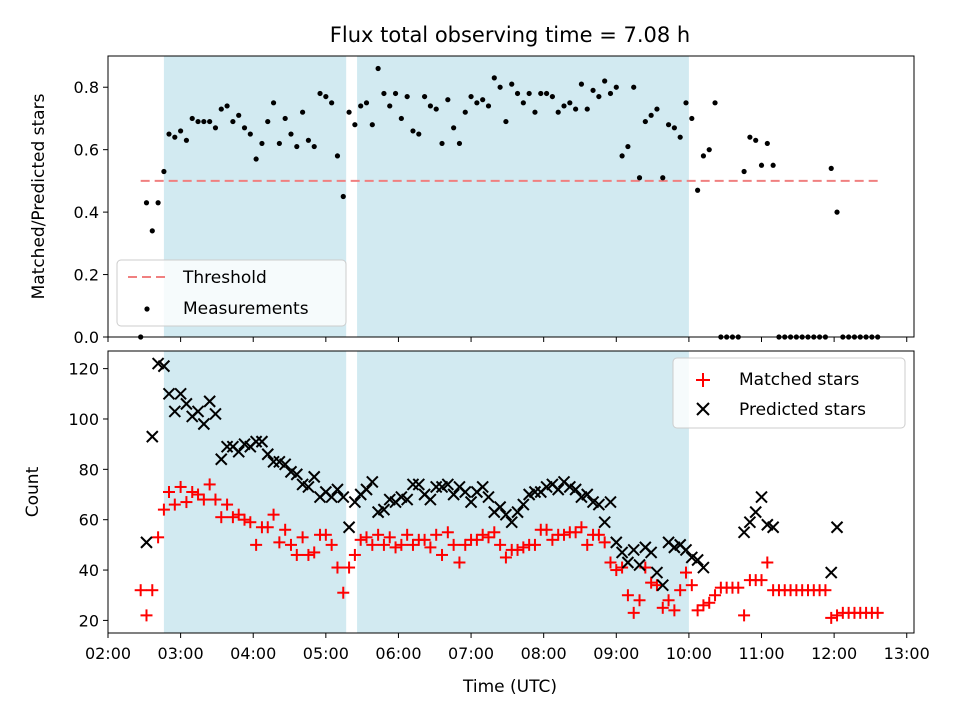  What do you see at coordinates (86, 337) in the screenshot?
I see `y-tick-label: 0.0` at bounding box center [86, 337].